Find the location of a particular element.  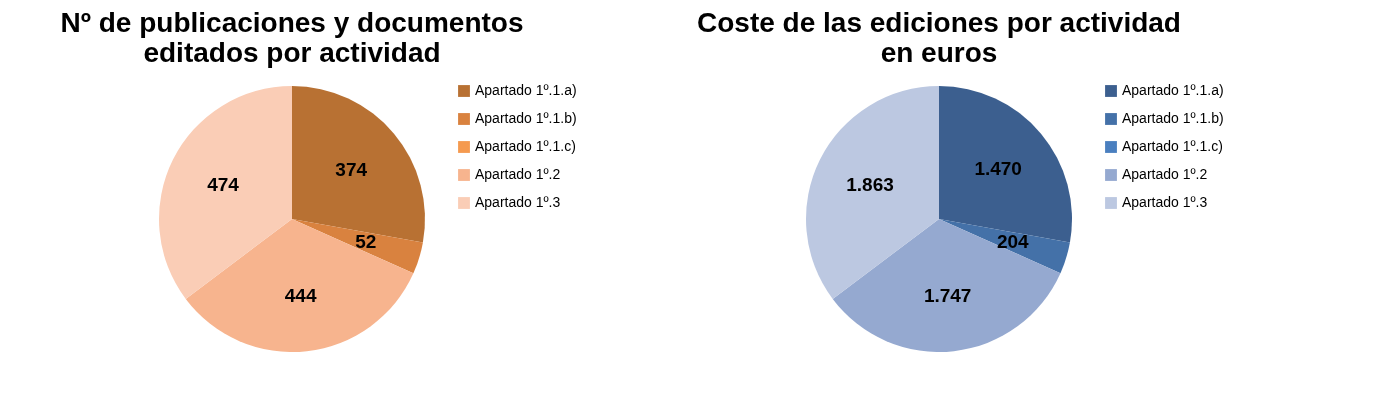

chart-title: Coste de las ediciones por actividad en euros is located at coordinates (939, 37).